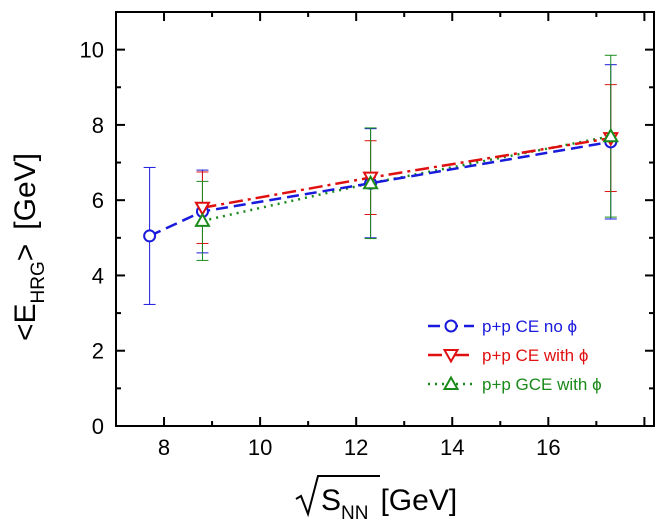  Describe the element at coordinates (164, 447) in the screenshot. I see `x-tick-label: 8` at that location.